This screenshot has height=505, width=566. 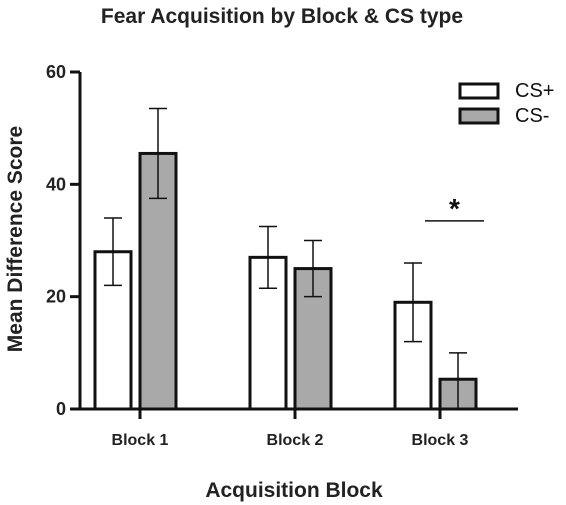 I want to click on significance-marker: *, so click(x=454, y=208).